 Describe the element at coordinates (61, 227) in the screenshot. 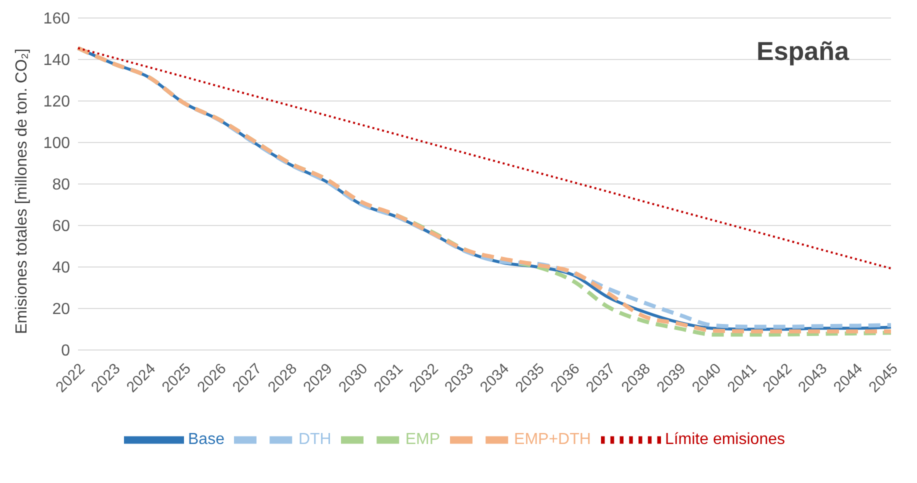

I see `y-tick-label: 60` at that location.